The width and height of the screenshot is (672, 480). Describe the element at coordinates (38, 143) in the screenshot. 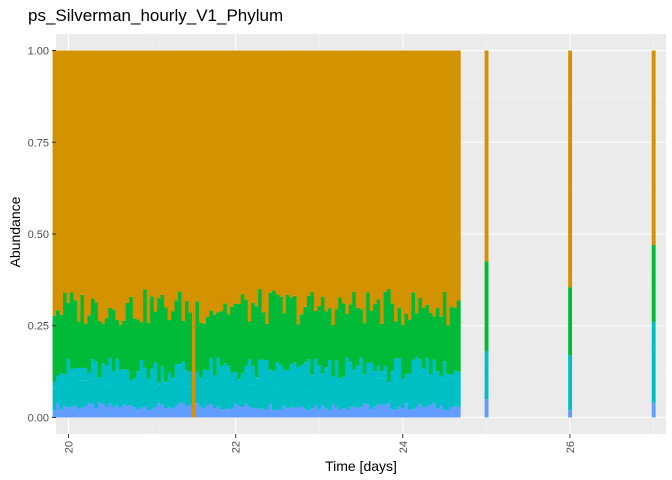

I see `y-tick-label-3: 0.75` at that location.